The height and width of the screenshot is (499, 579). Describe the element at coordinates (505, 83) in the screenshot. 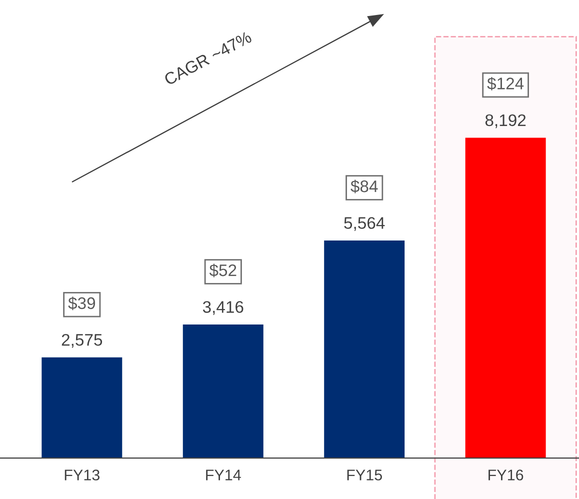

I see `annotation: $124` at that location.